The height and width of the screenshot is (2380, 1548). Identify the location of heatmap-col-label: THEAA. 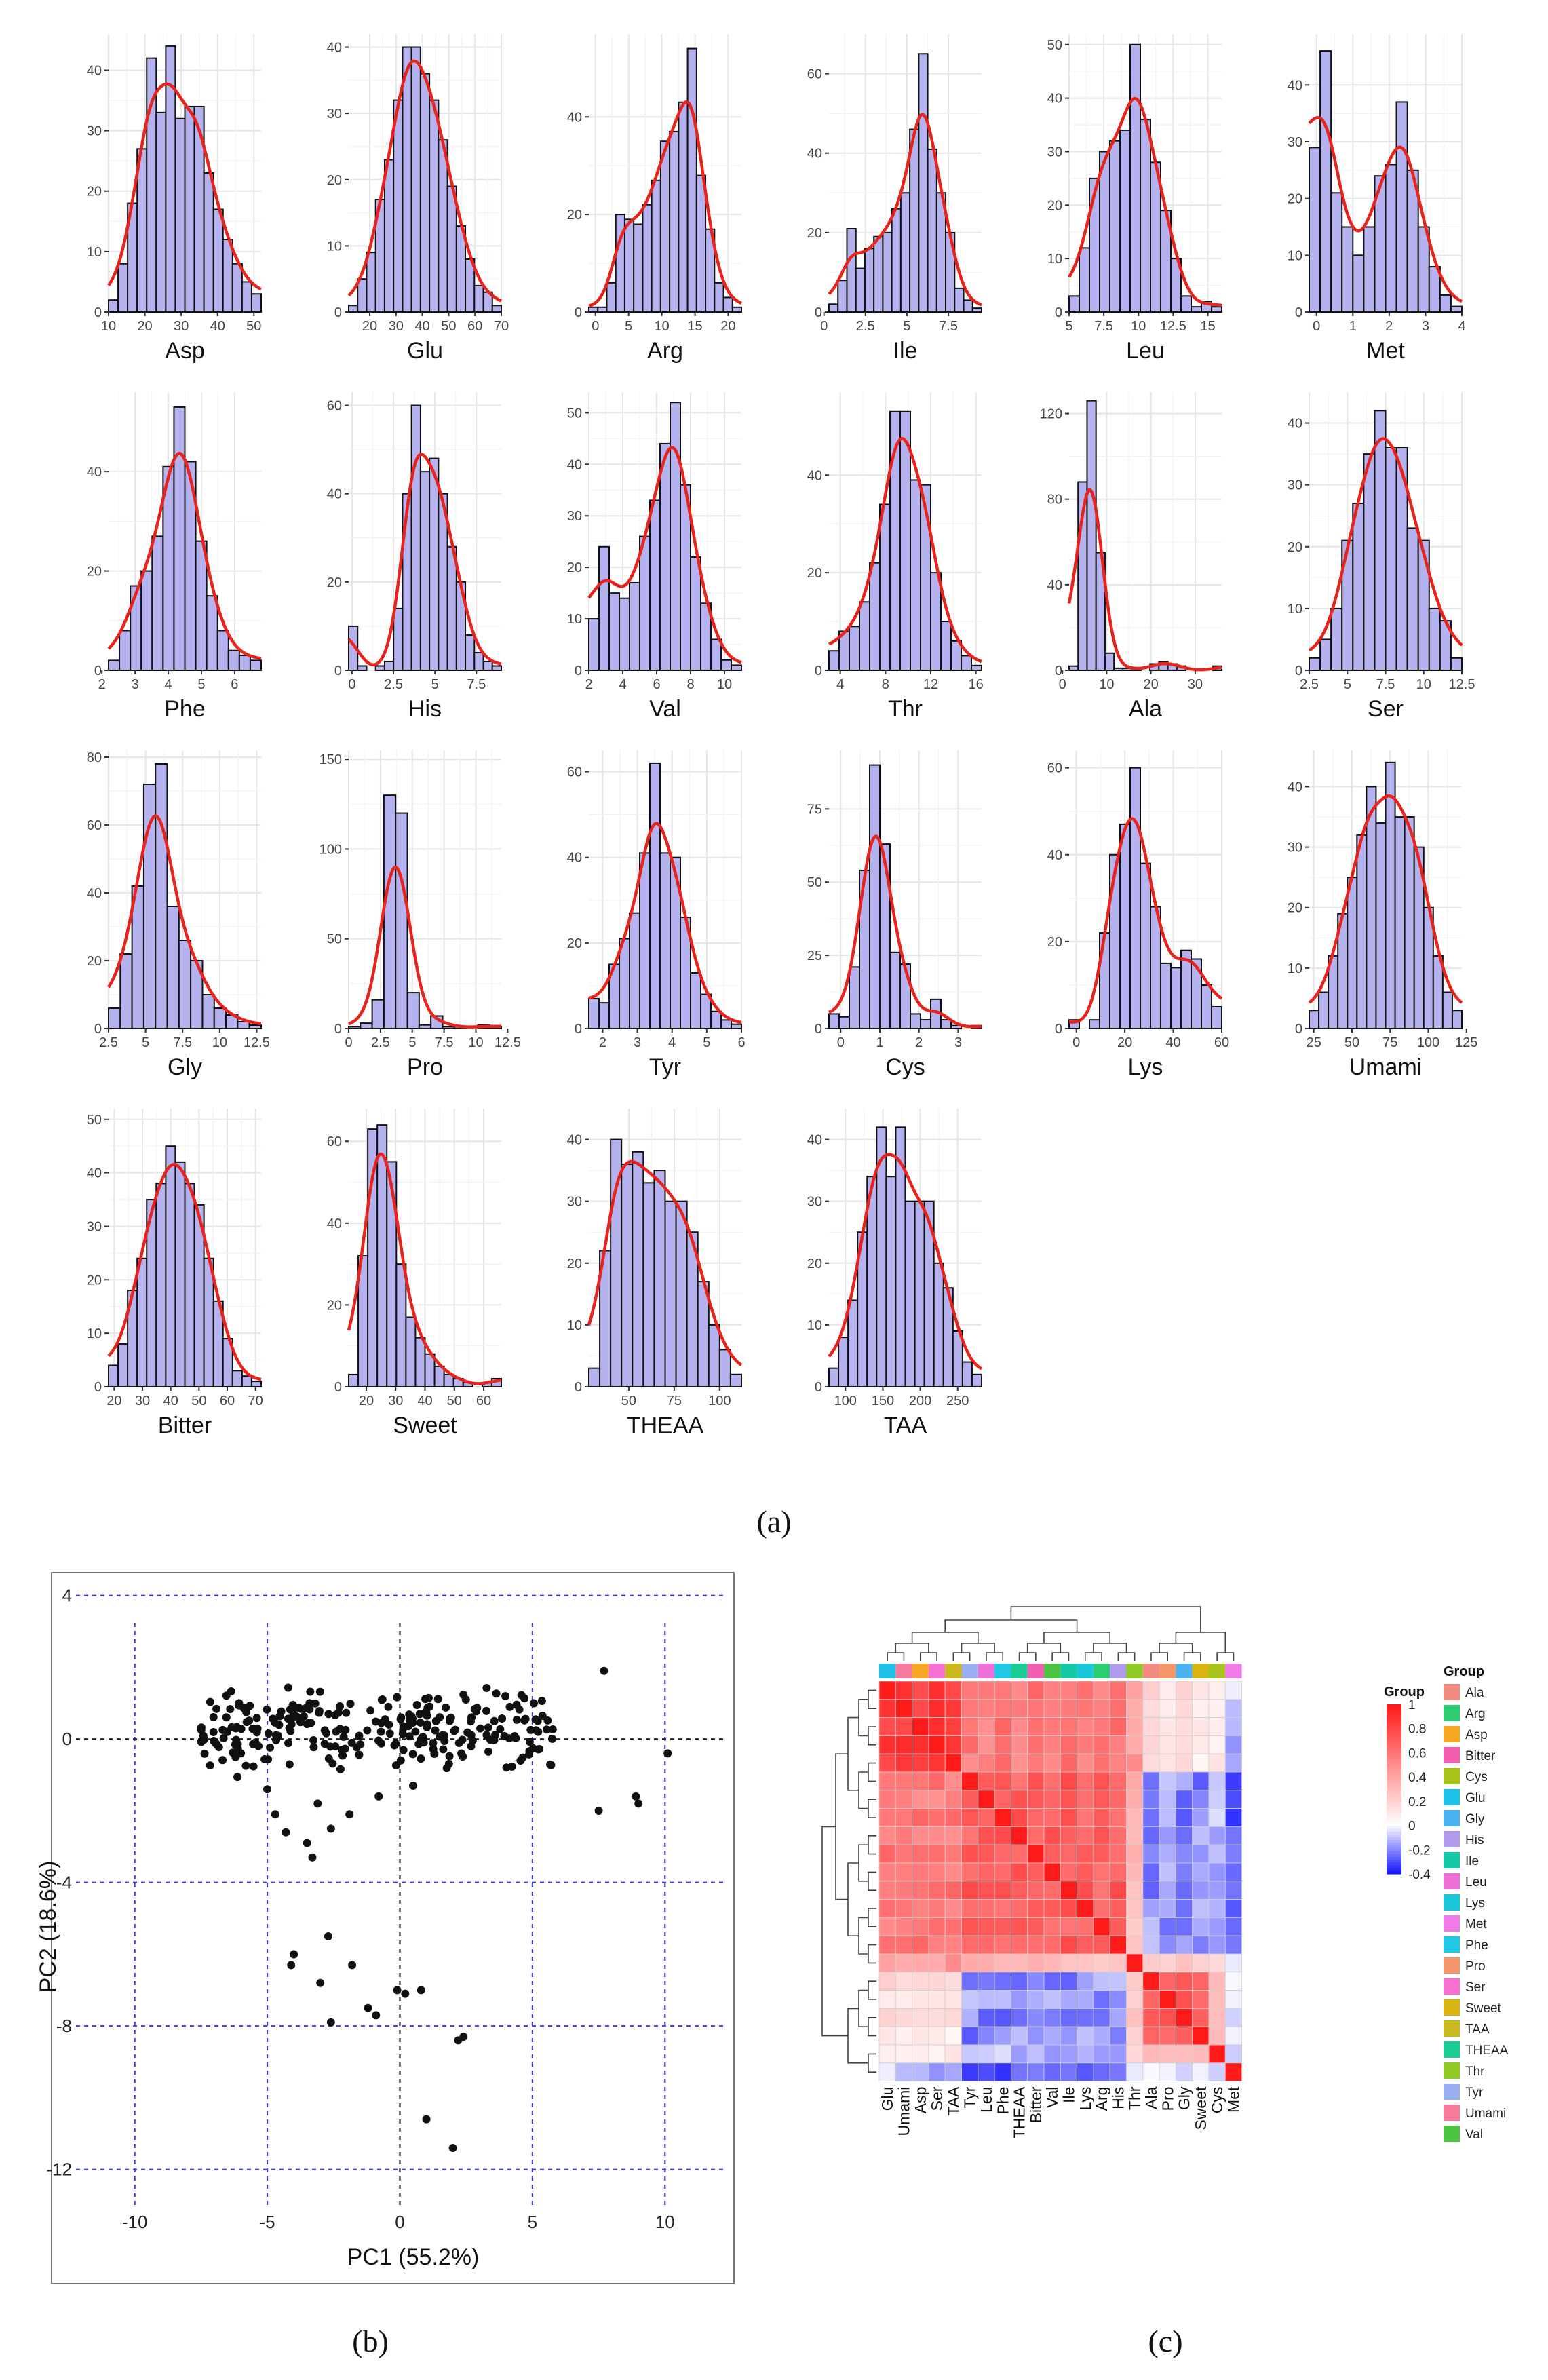
(1020, 2112).